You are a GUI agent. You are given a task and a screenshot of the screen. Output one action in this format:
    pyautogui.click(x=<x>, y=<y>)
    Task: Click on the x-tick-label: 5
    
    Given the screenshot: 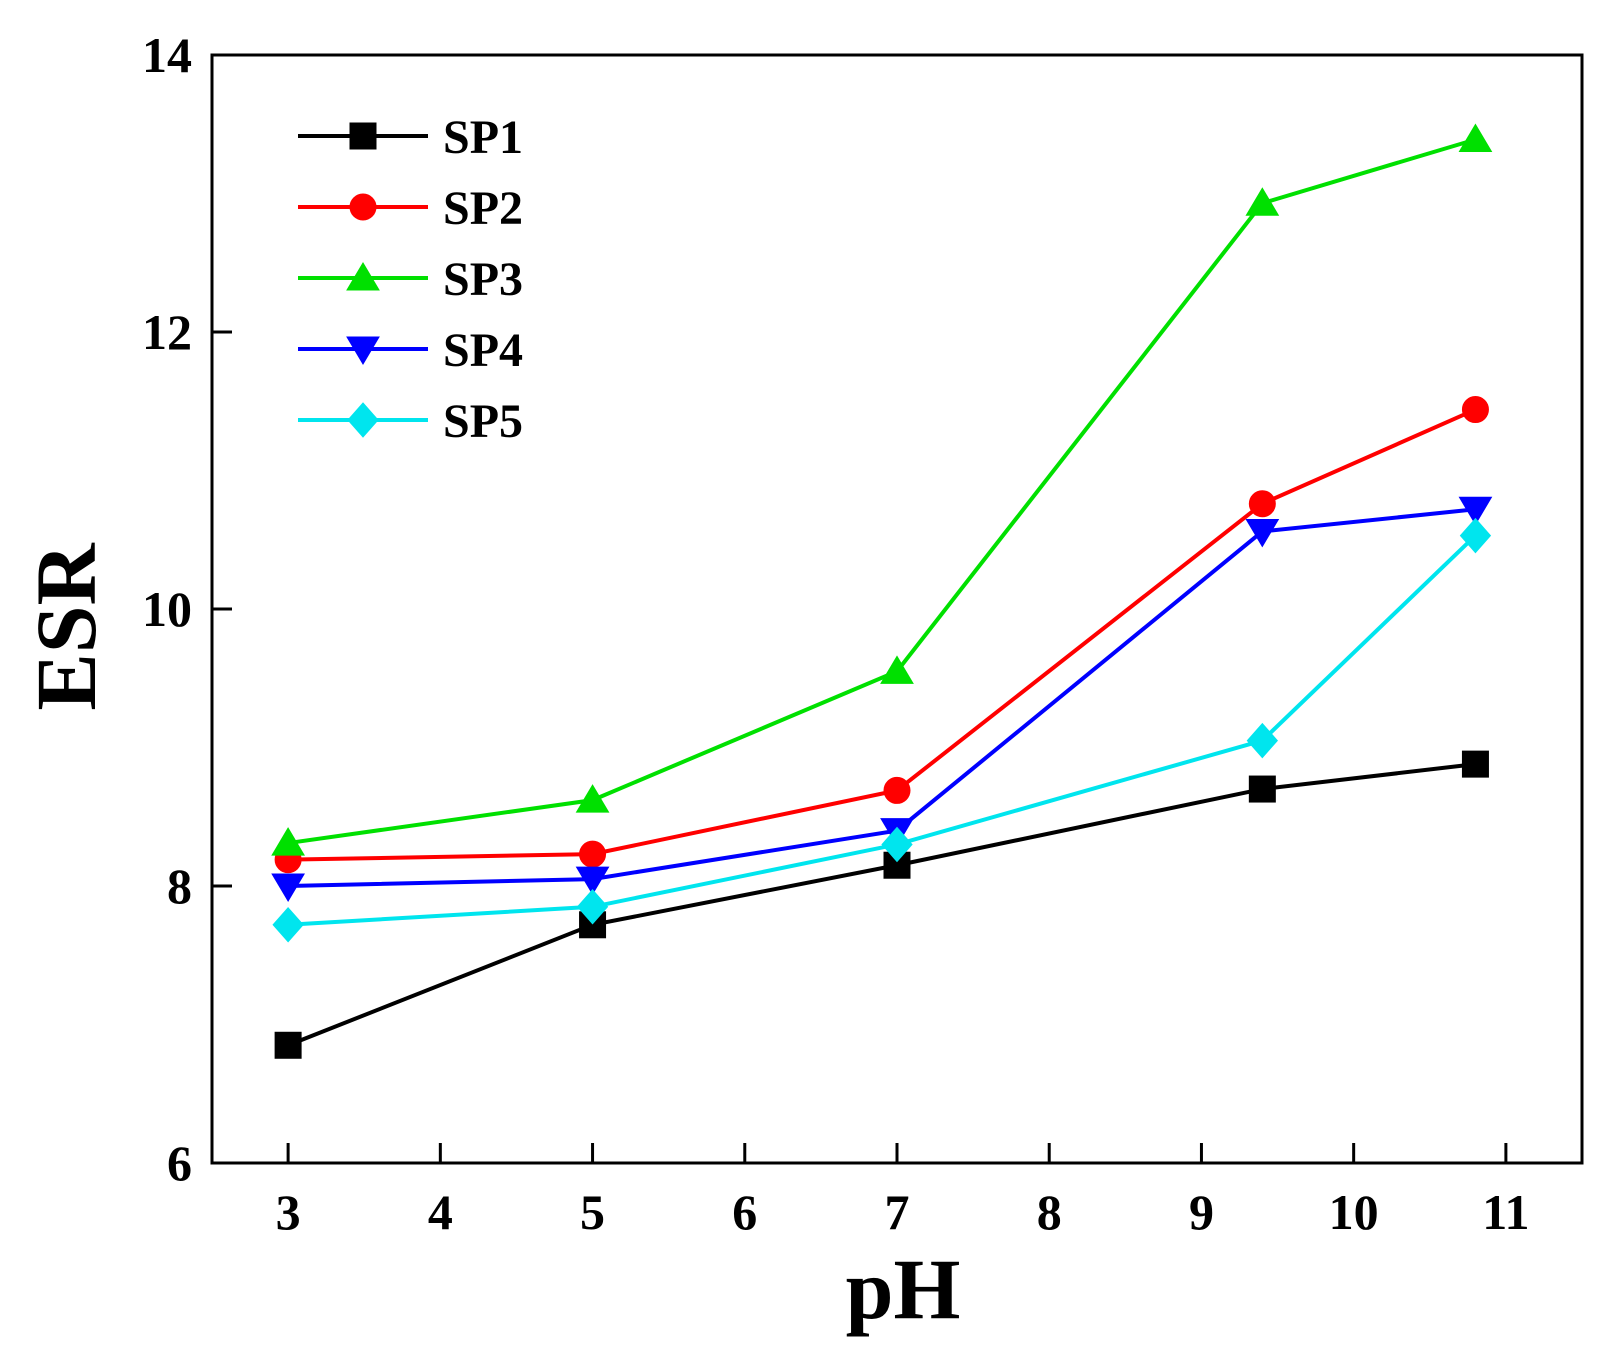 What is the action you would take?
    pyautogui.click(x=592, y=1212)
    